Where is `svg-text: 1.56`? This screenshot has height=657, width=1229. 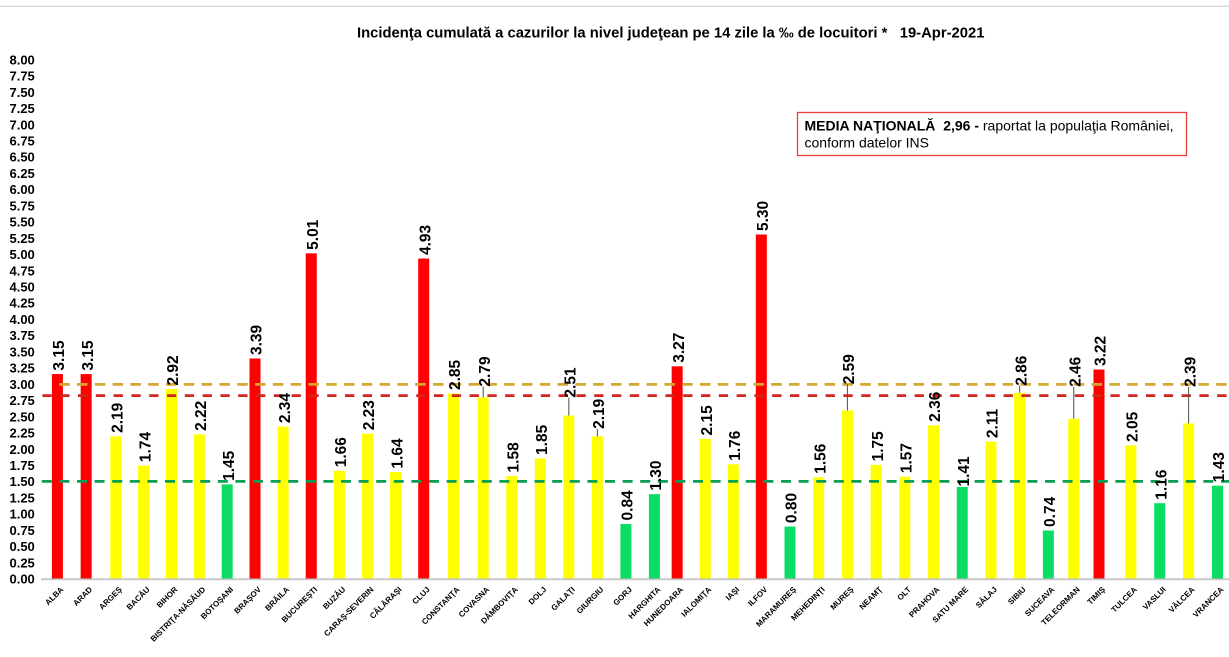 svg-text: 1.56 is located at coordinates (820, 458).